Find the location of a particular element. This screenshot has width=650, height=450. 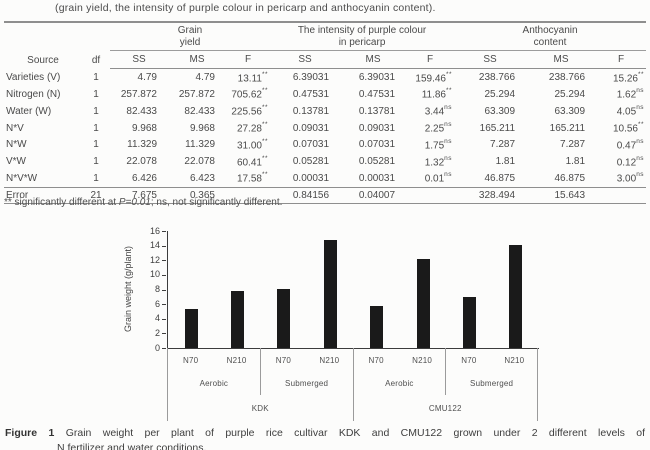

bar is located at coordinates (284, 318).